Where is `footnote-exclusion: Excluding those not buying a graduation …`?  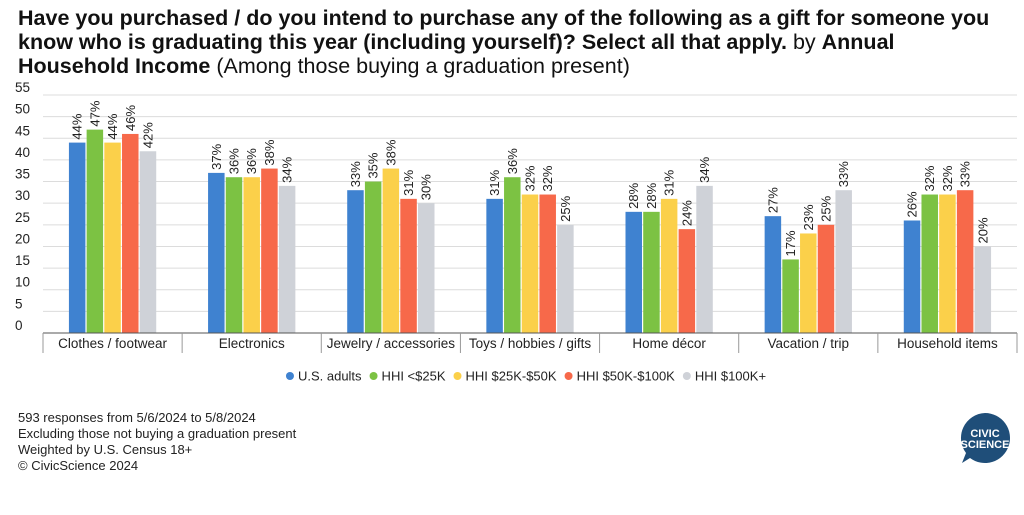 footnote-exclusion: Excluding those not buying a graduation … is located at coordinates (157, 433).